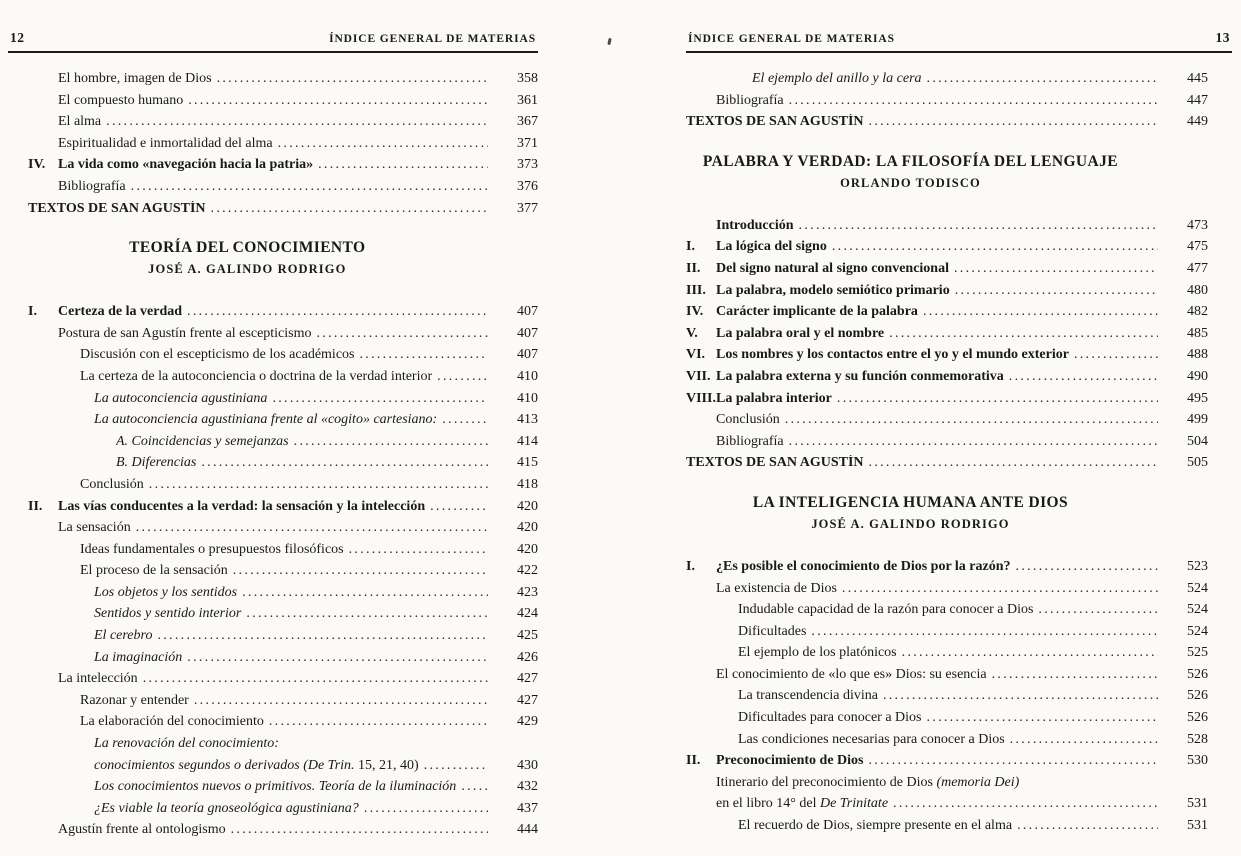  I want to click on toc-entry-page: 447, so click(1197, 100).